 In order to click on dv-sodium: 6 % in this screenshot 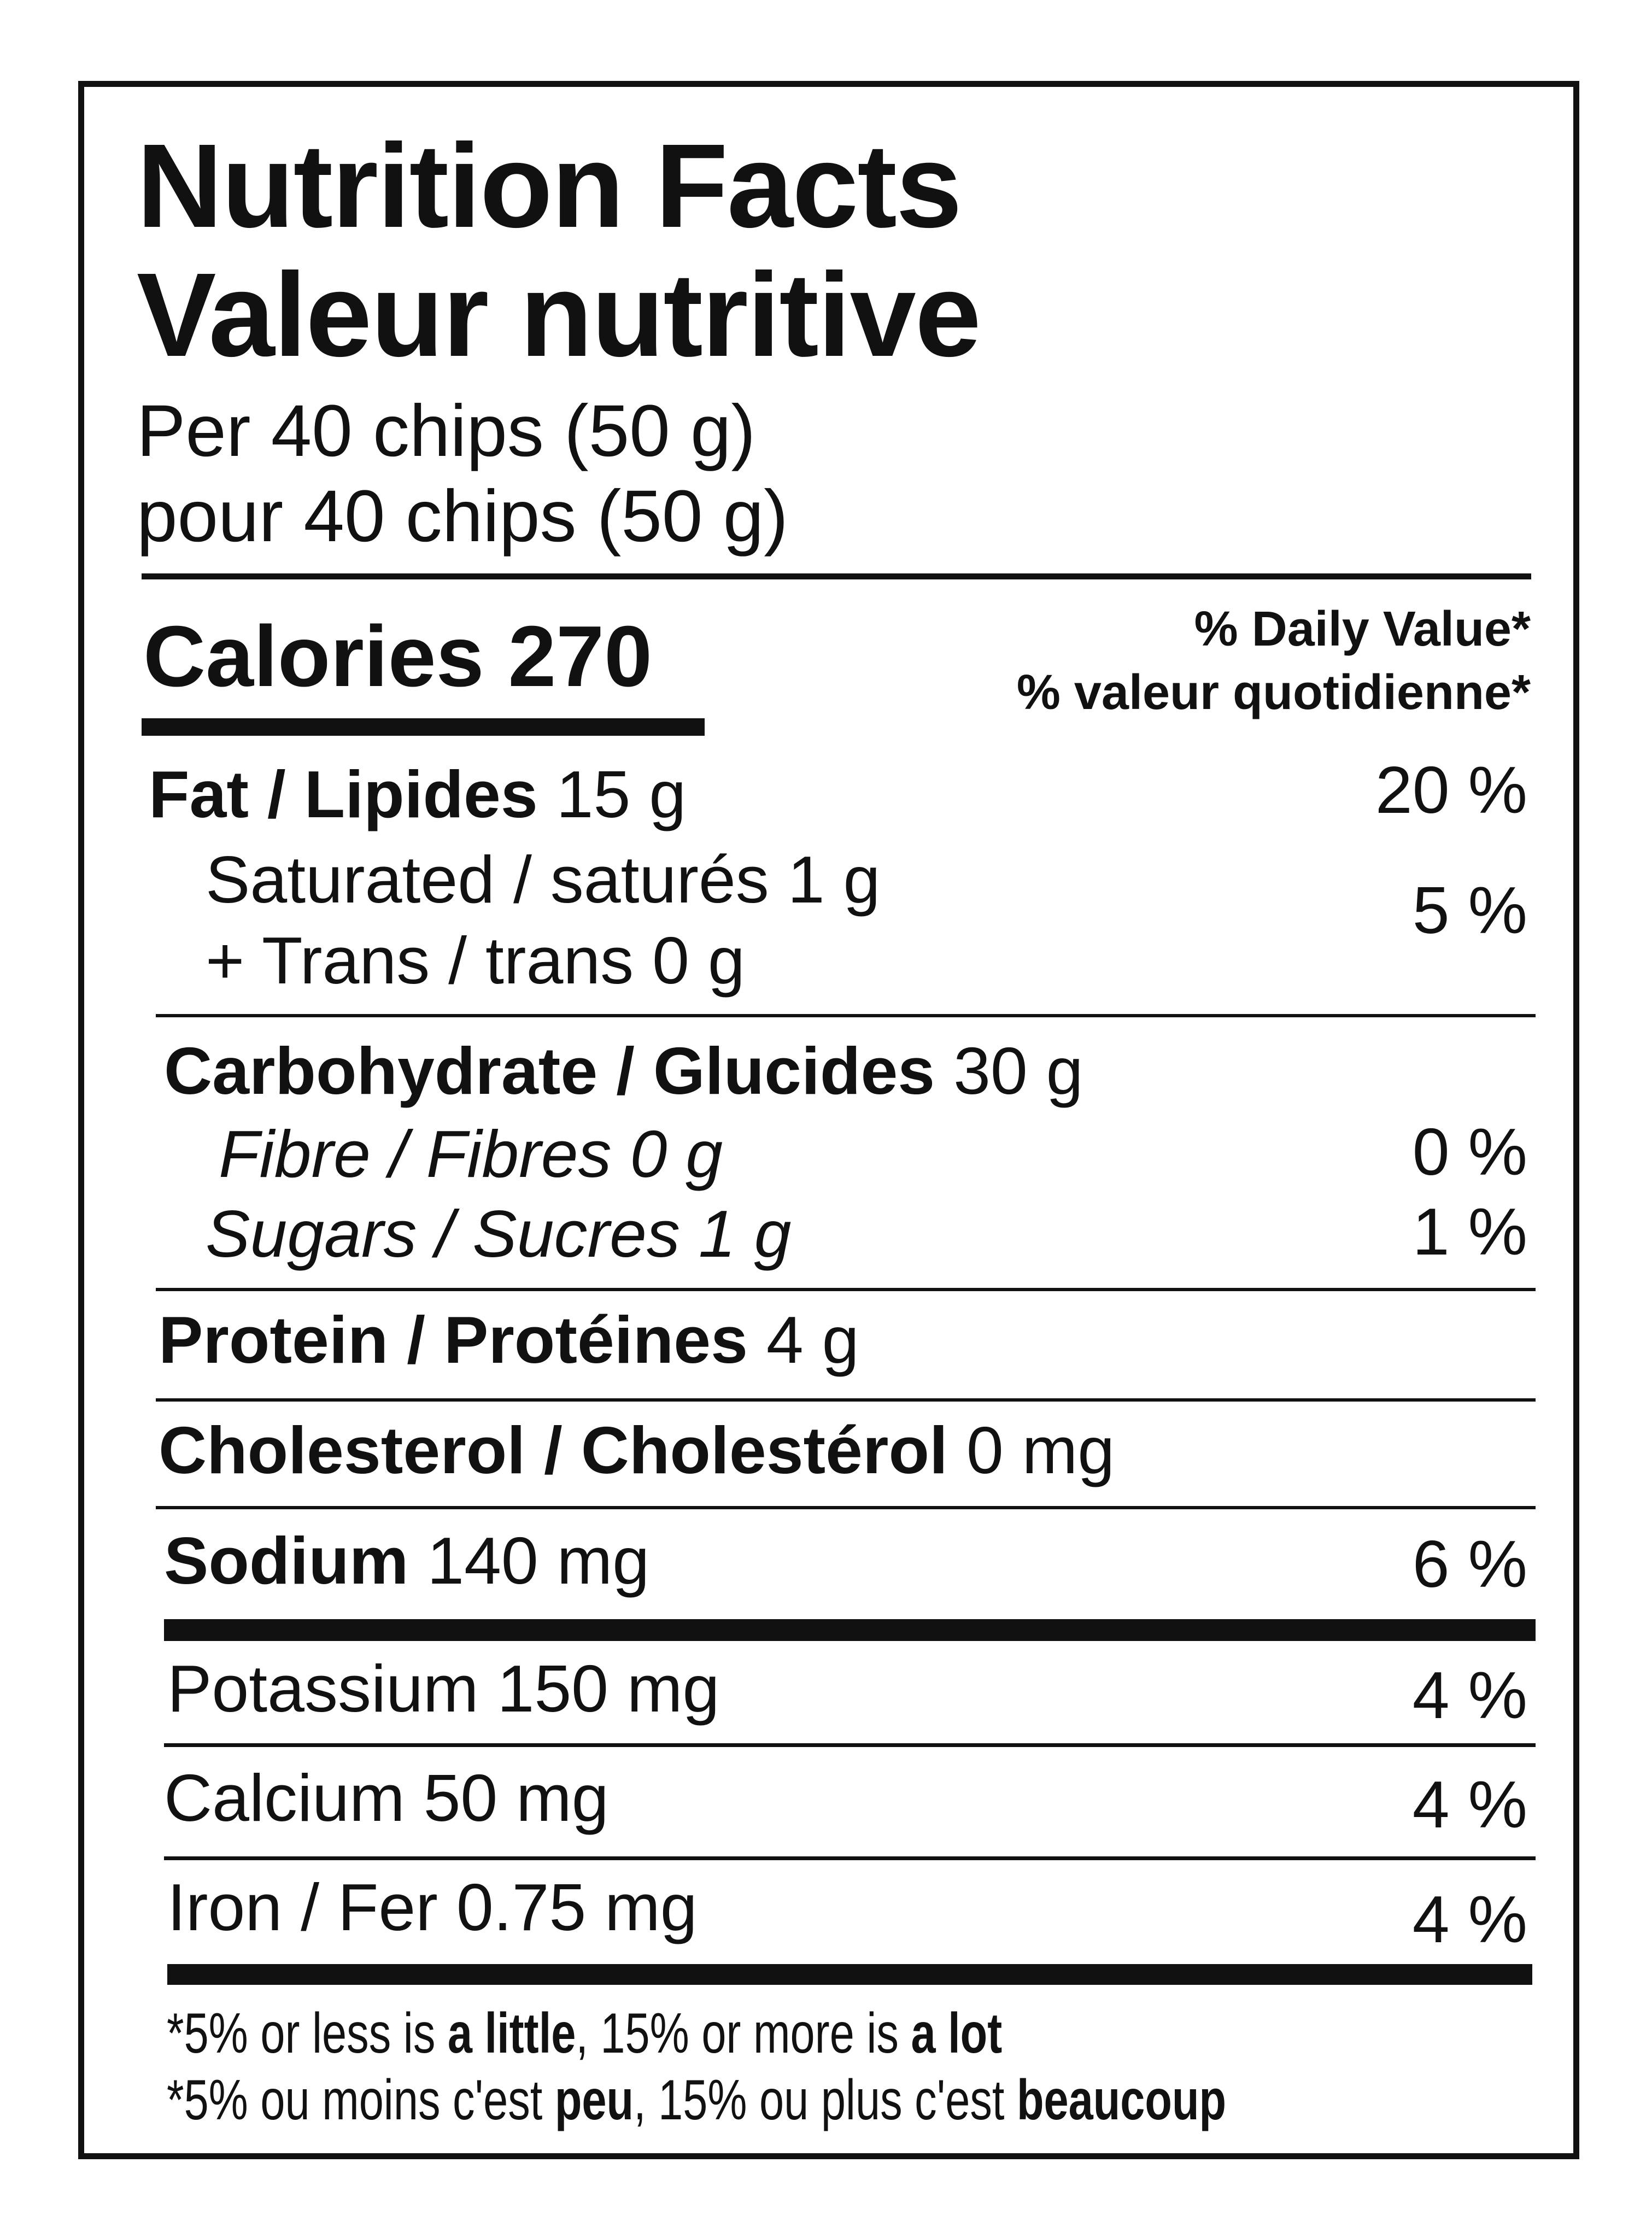, I will do `click(1470, 1564)`.